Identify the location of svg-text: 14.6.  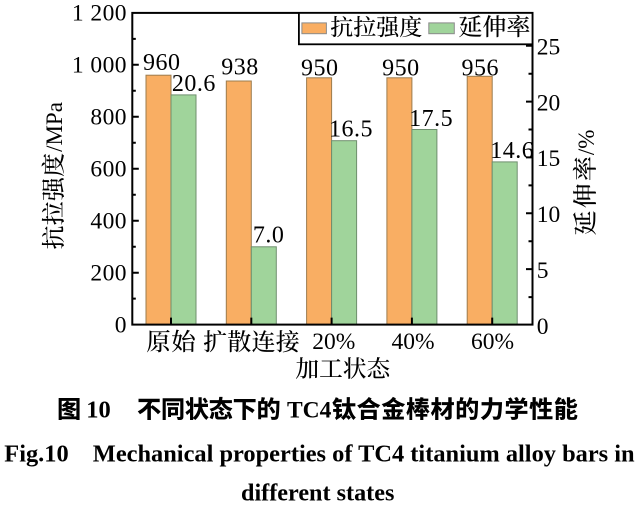
(512, 151).